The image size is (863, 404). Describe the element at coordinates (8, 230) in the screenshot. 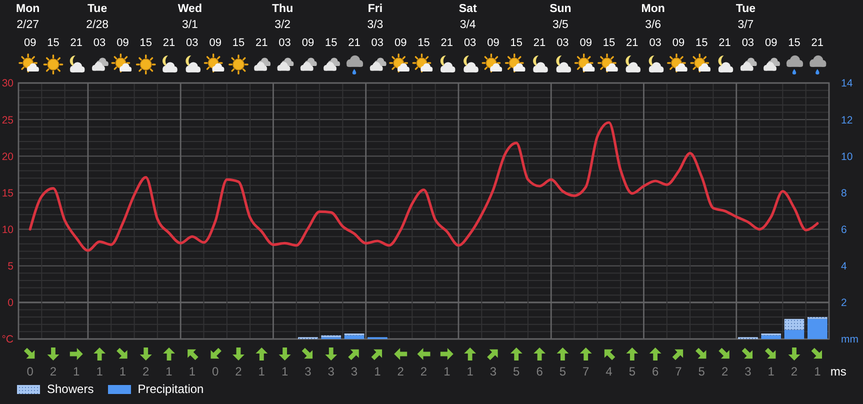

I see `y-tick-label: 10` at that location.